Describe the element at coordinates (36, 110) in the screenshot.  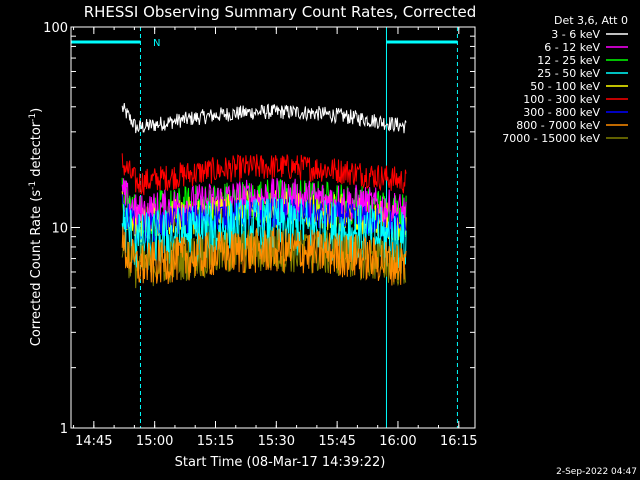
I see `y-axis-label-end: )` at that location.